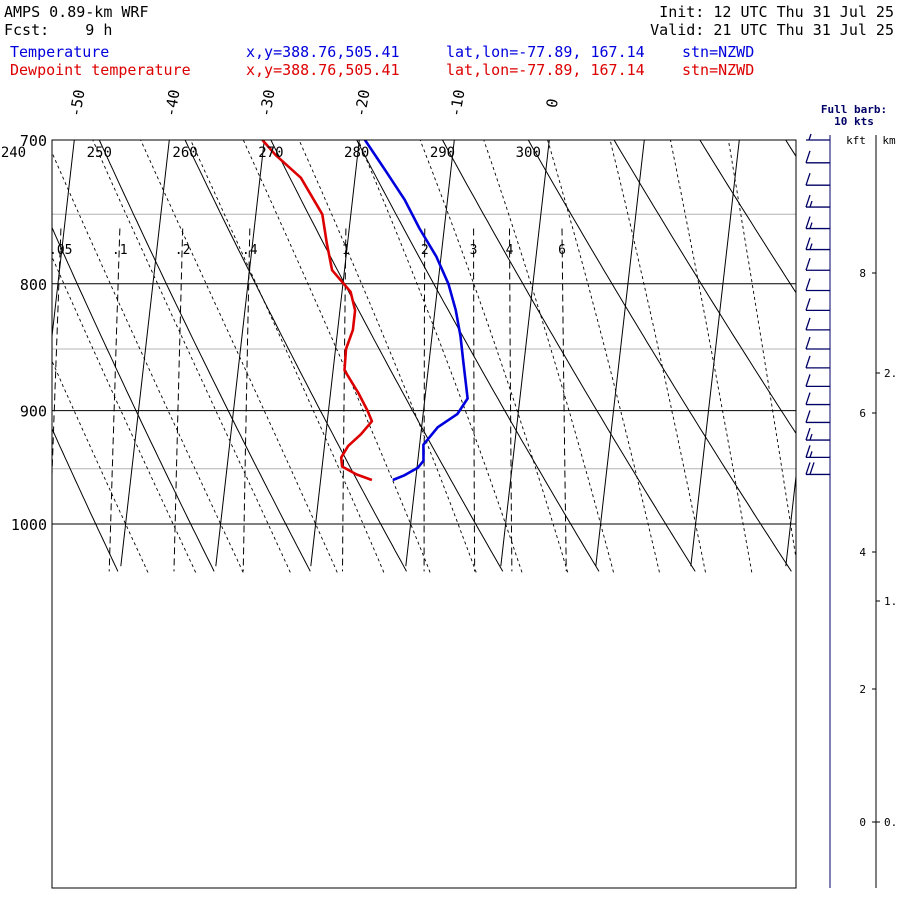  I want to click on isotherm-label-0: 0, so click(552, 103).